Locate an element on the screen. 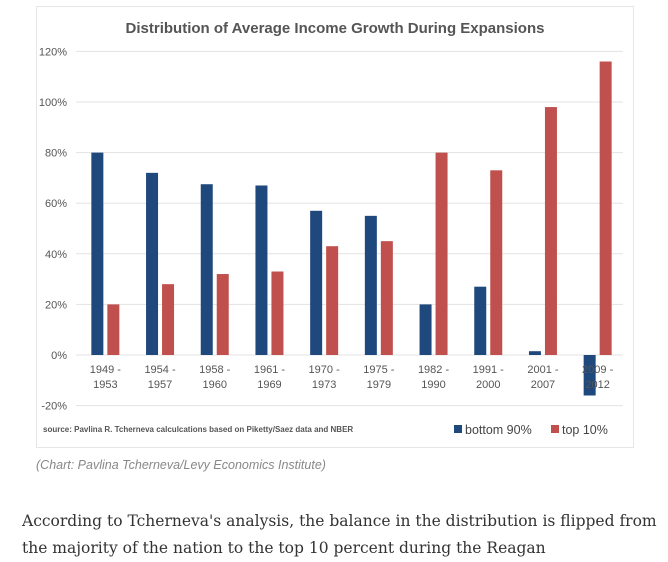 The width and height of the screenshot is (668, 562). y-tick-label: 20% is located at coordinates (56, 305).